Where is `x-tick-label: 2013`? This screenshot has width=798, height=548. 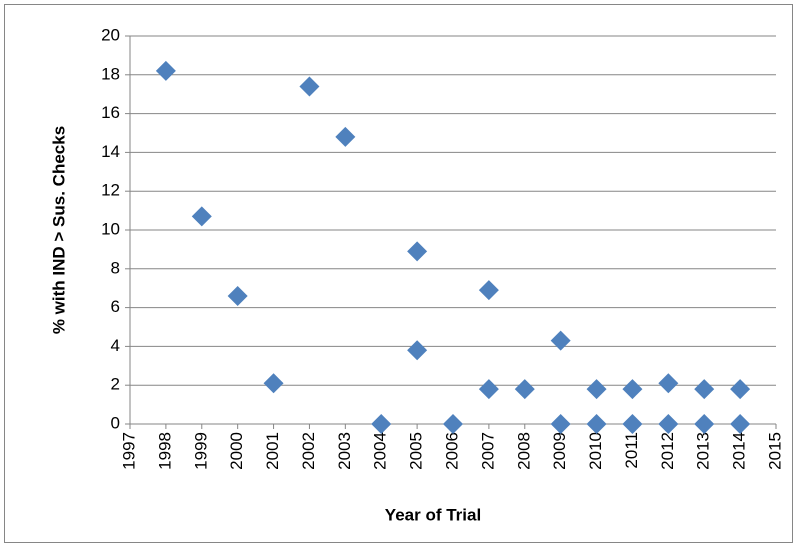 x-tick-label: 2013 is located at coordinates (703, 451).